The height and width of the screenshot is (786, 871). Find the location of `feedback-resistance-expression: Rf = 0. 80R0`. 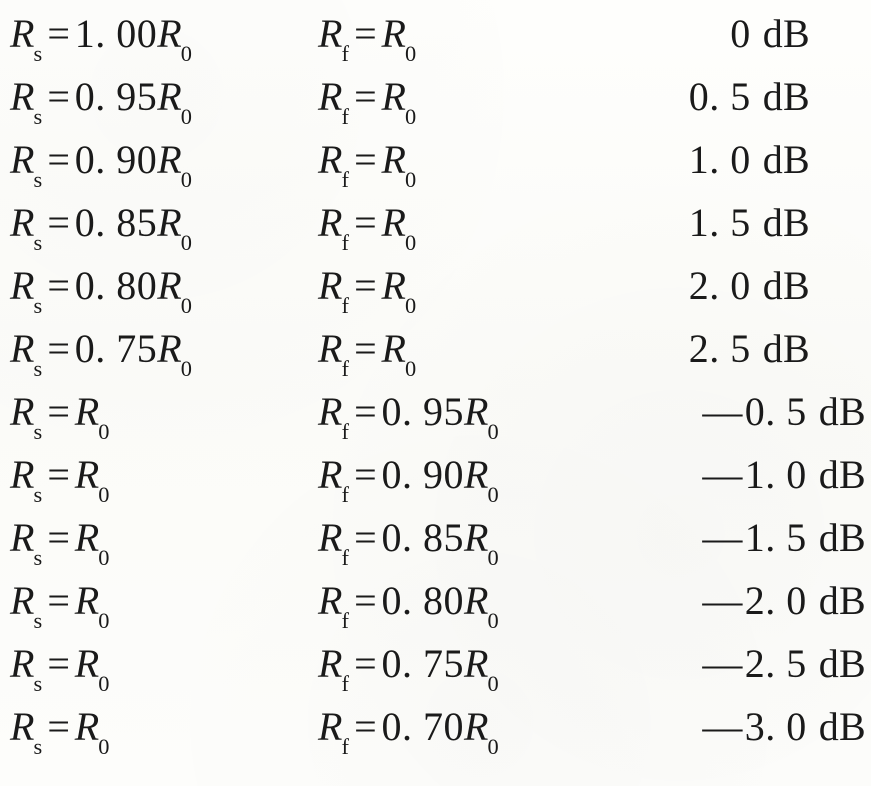

feedback-resistance-expression: Rf = 0. 80R0 is located at coordinates (409, 608).